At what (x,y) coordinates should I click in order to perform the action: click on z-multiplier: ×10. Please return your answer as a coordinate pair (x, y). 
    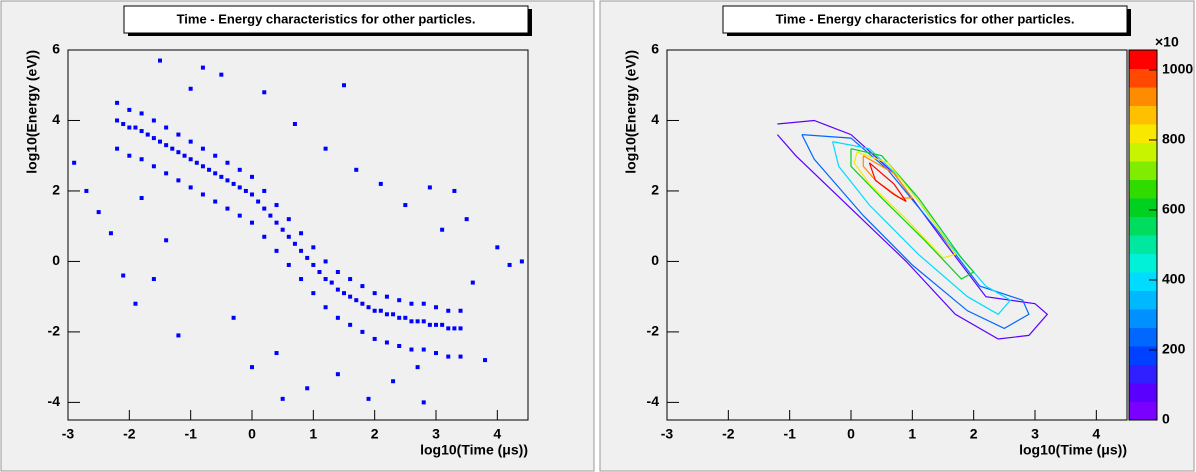
    Looking at the image, I should click on (1167, 42).